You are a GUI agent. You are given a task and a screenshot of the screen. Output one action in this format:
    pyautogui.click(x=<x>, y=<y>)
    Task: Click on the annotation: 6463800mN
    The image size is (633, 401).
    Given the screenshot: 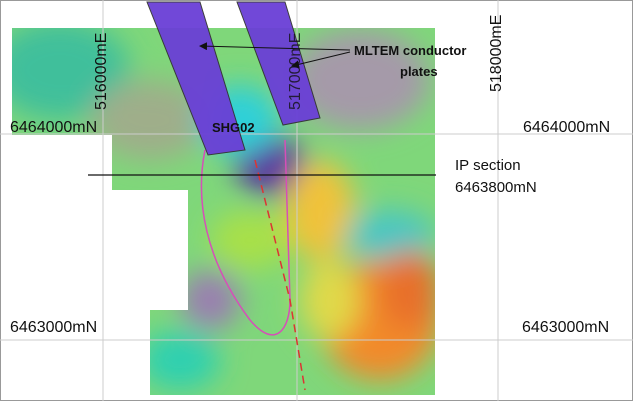 What is the action you would take?
    pyautogui.click(x=496, y=187)
    